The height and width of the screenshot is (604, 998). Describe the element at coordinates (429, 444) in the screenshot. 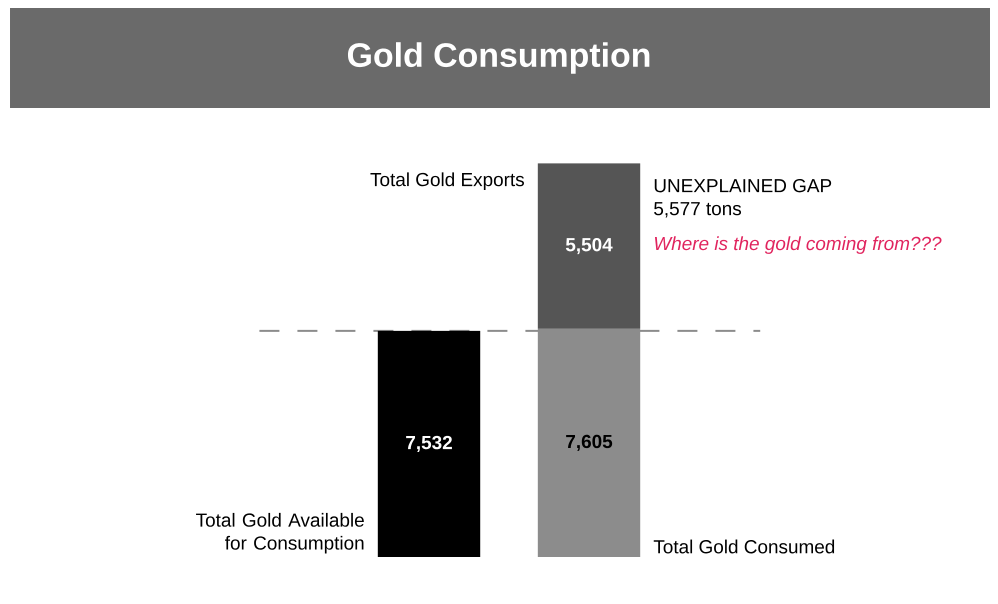

I see `data-label: 7,532` at that location.